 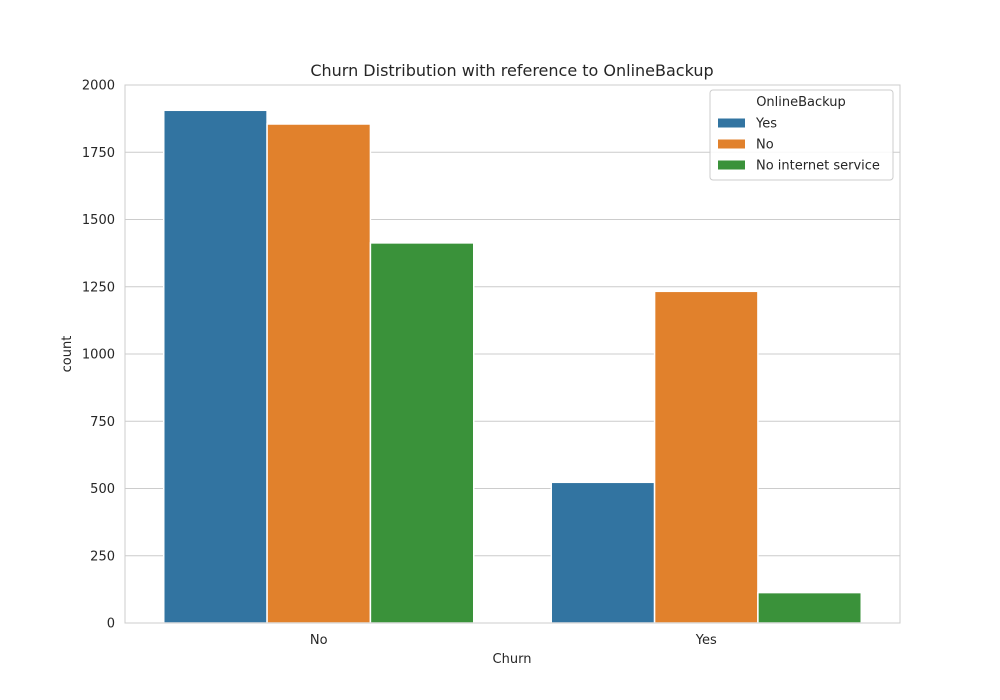 I want to click on x-tick-label: Yes, so click(x=706, y=640).